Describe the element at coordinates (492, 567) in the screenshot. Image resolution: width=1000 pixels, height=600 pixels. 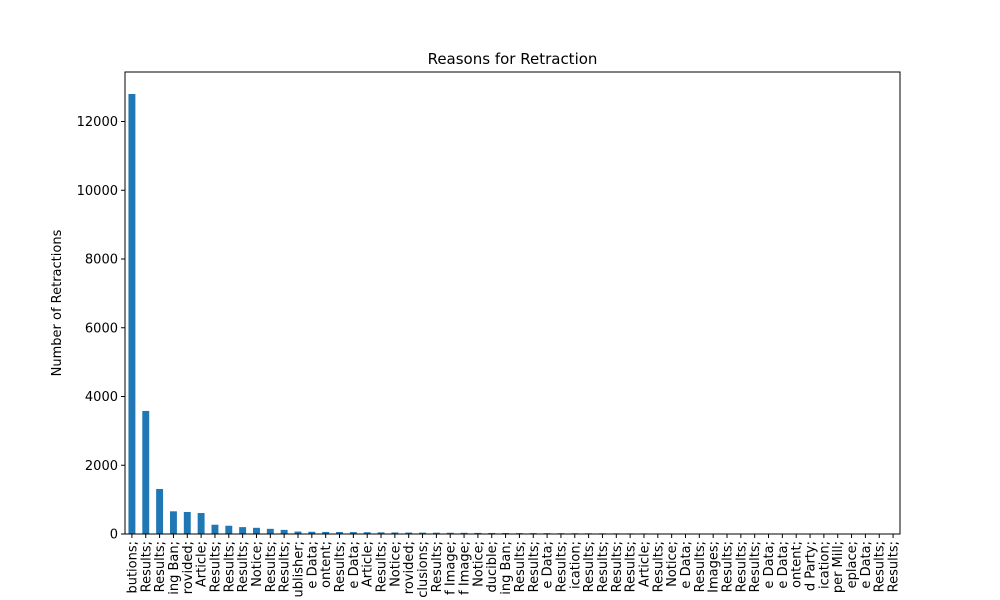
I see `x-tick-label: ducible;` at that location.